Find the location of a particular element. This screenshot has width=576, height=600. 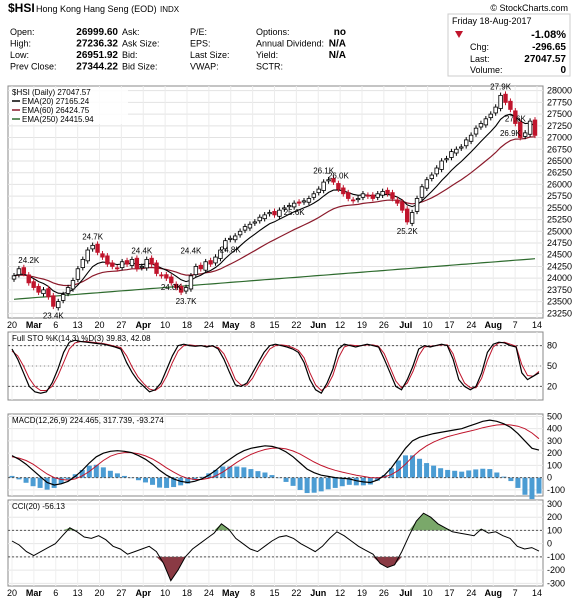

change-pct: -1.08% is located at coordinates (548, 35).